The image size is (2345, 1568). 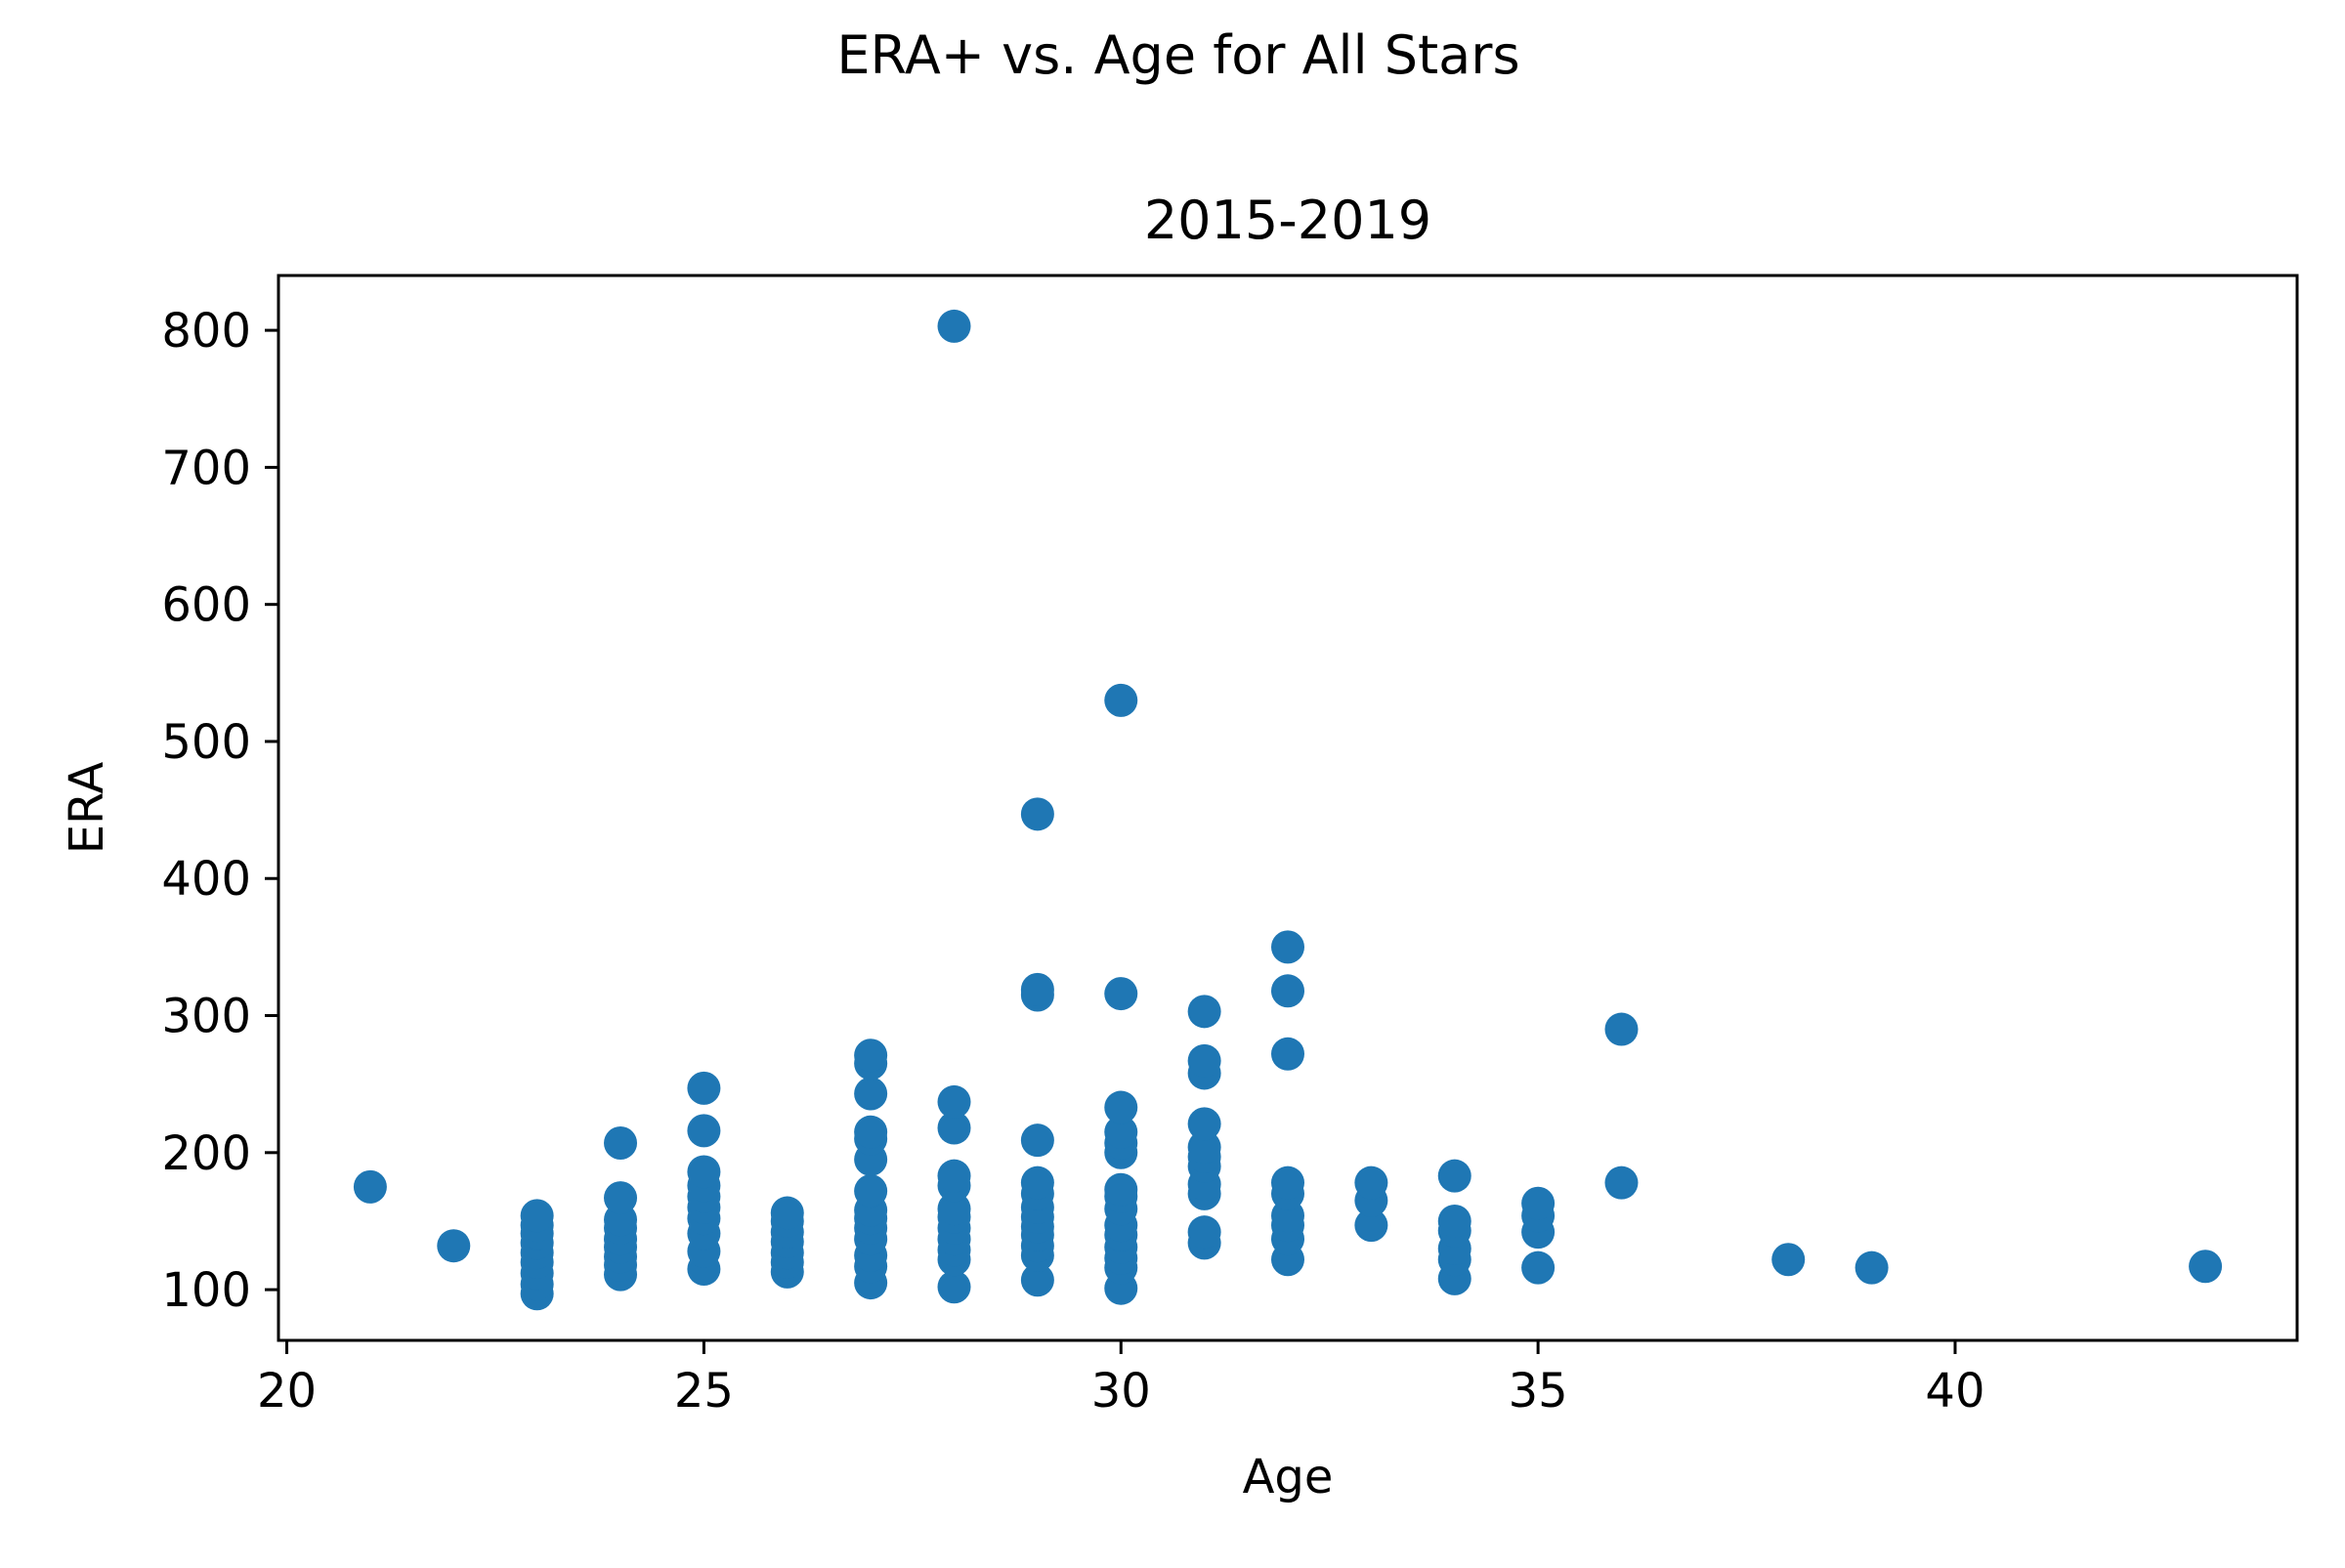 I want to click on y-tick-label: 500, so click(x=206, y=742).